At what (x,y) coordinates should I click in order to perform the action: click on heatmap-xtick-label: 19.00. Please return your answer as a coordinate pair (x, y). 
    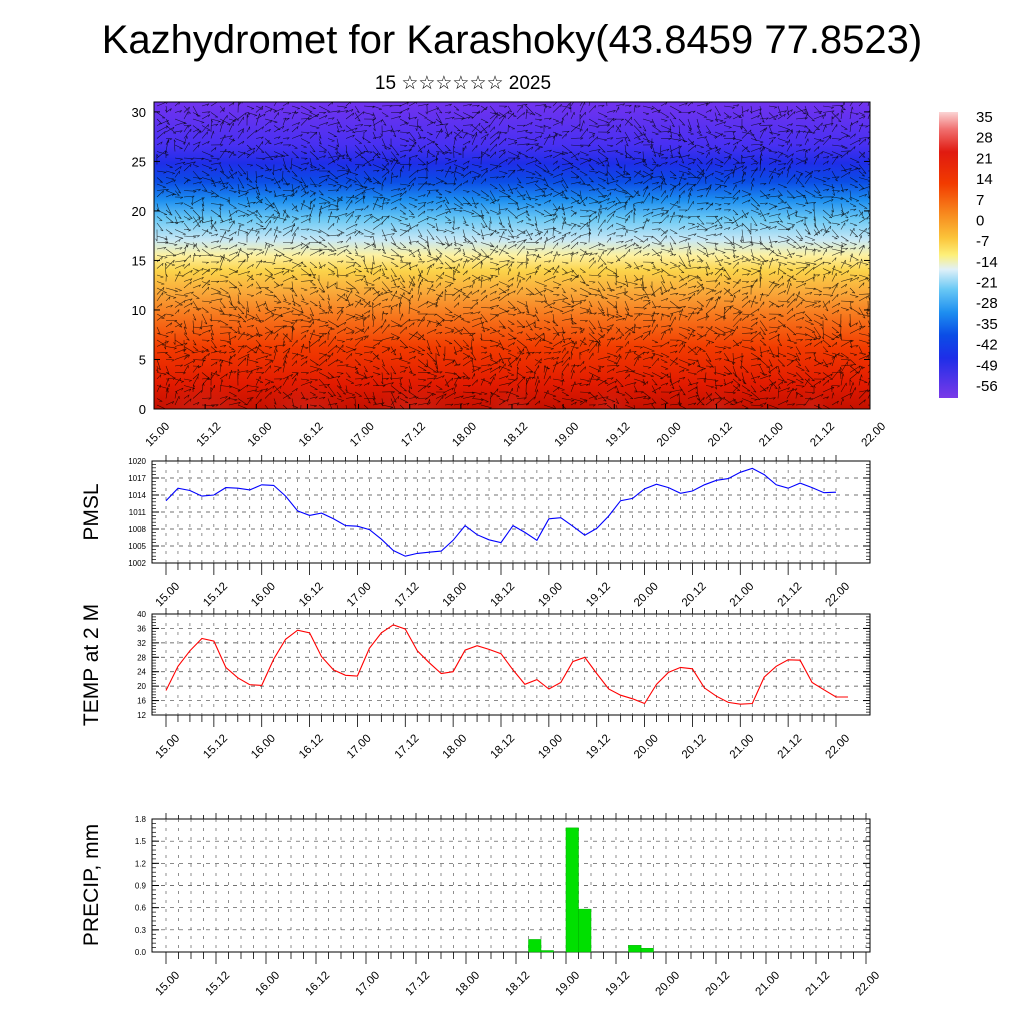
    Looking at the image, I should click on (567, 434).